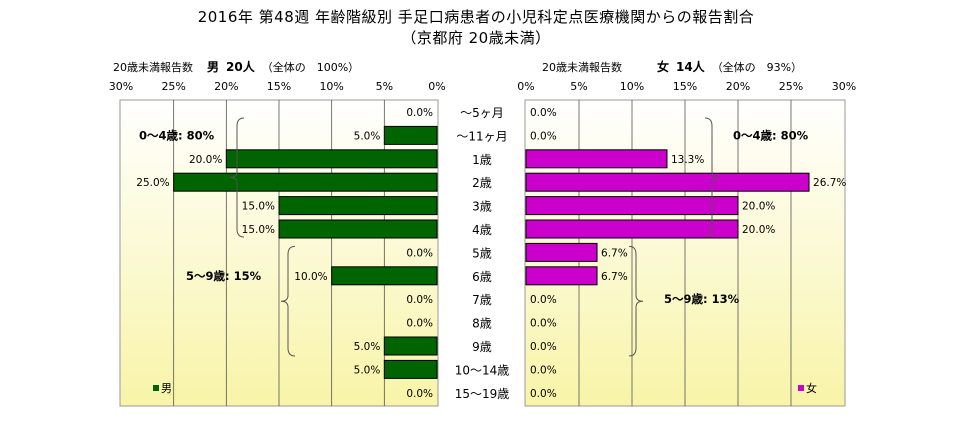  Describe the element at coordinates (482, 160) in the screenshot. I see `age-group-label: 1歳` at that location.